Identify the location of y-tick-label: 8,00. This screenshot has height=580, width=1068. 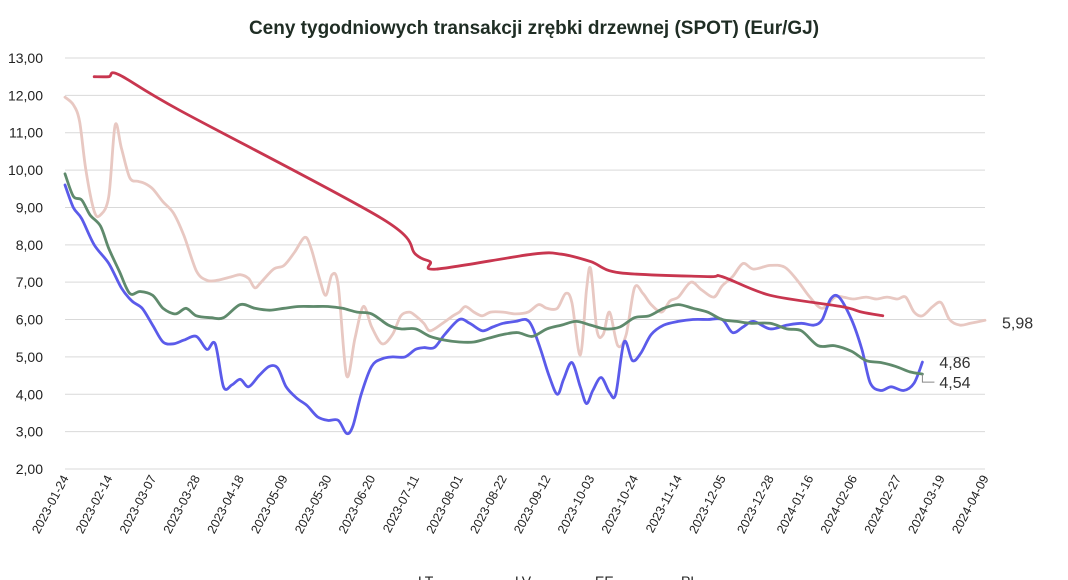
(29, 245).